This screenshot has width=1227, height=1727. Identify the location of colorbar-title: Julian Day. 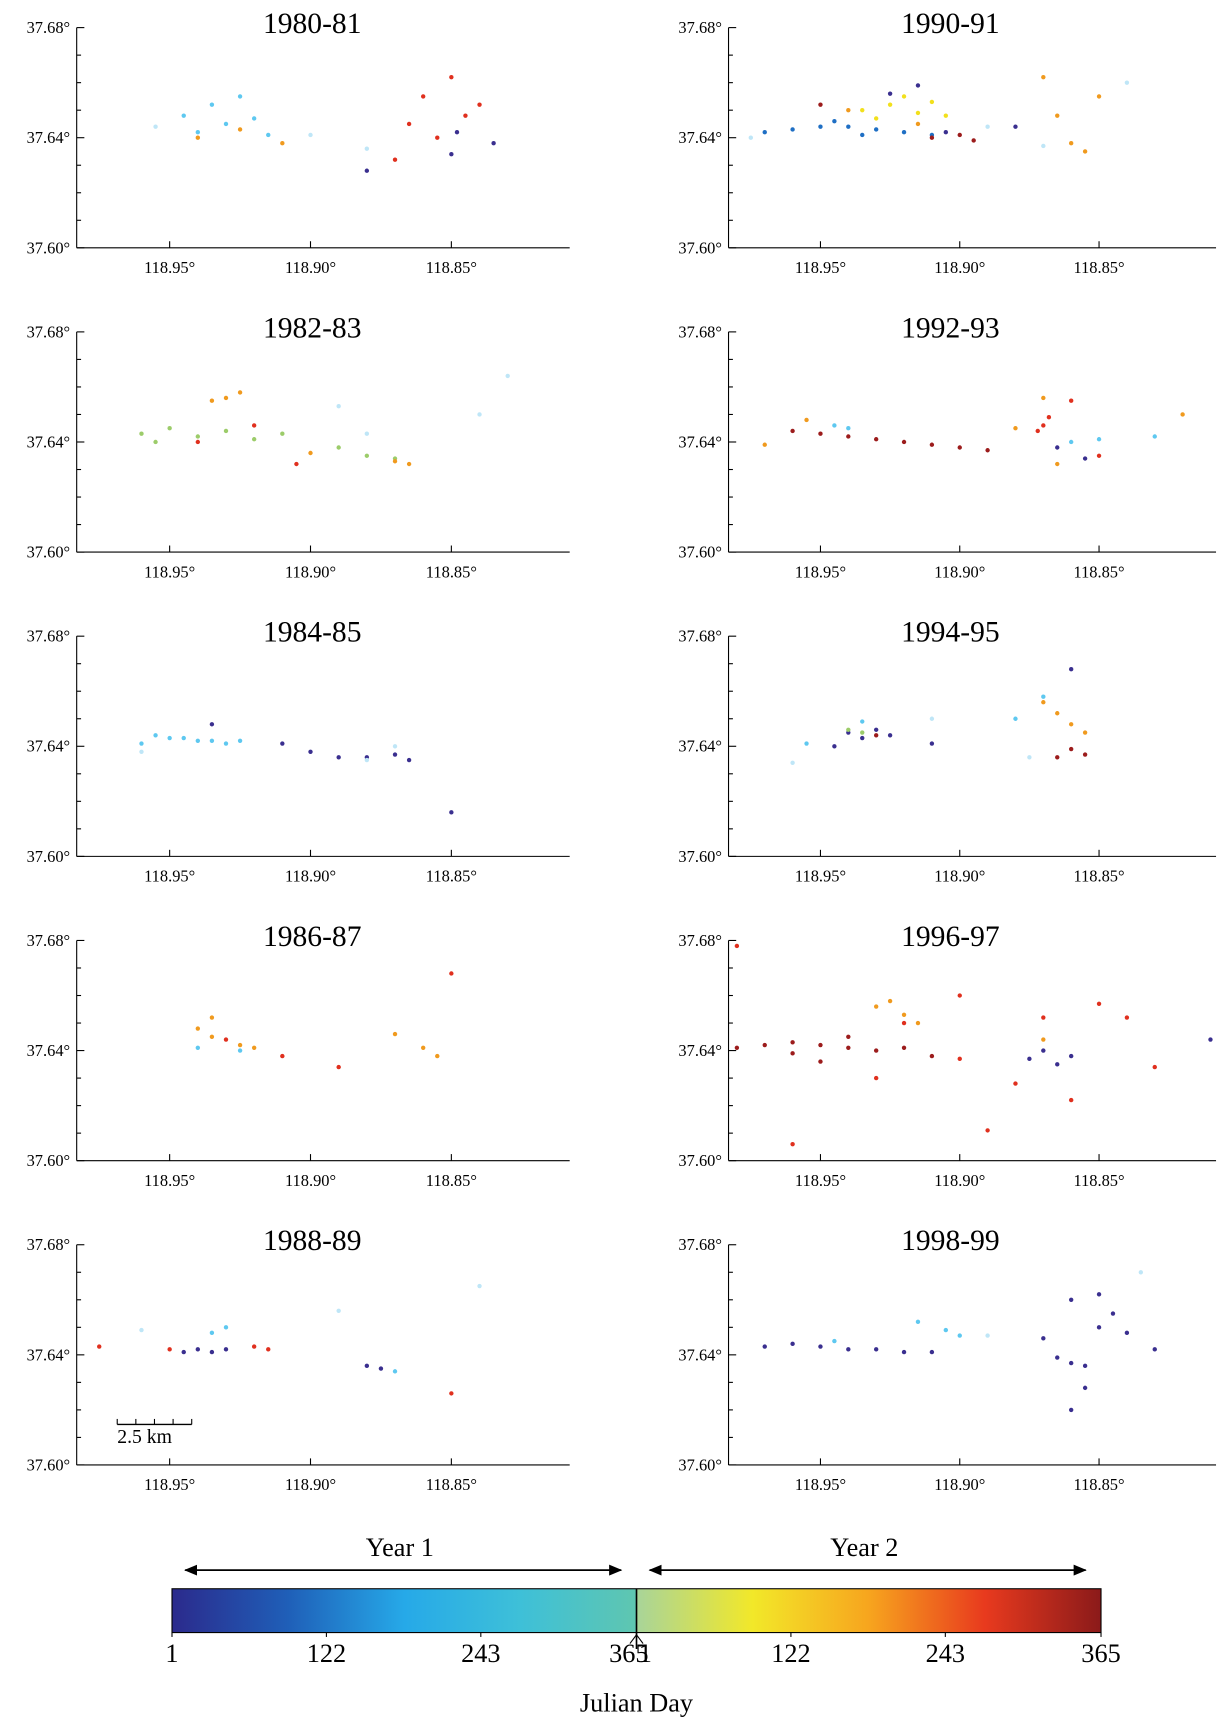
(637, 1702).